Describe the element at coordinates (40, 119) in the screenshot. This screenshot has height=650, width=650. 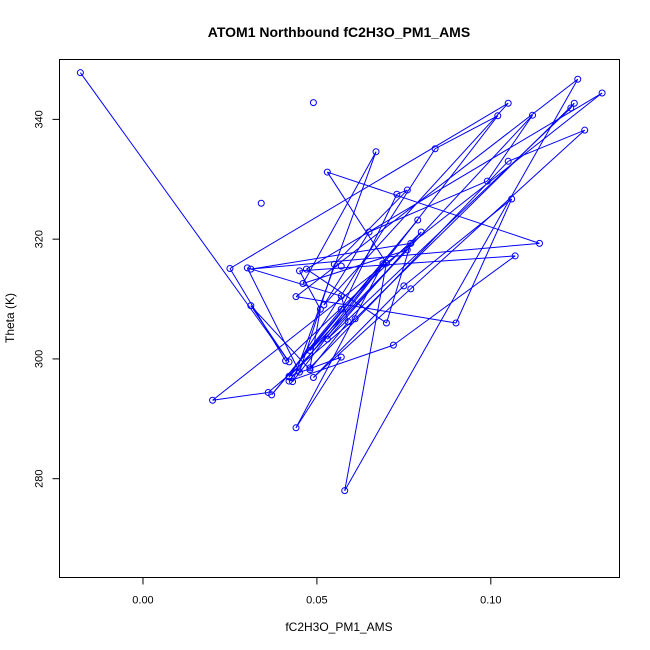
I see `y-tick-label: 340` at that location.